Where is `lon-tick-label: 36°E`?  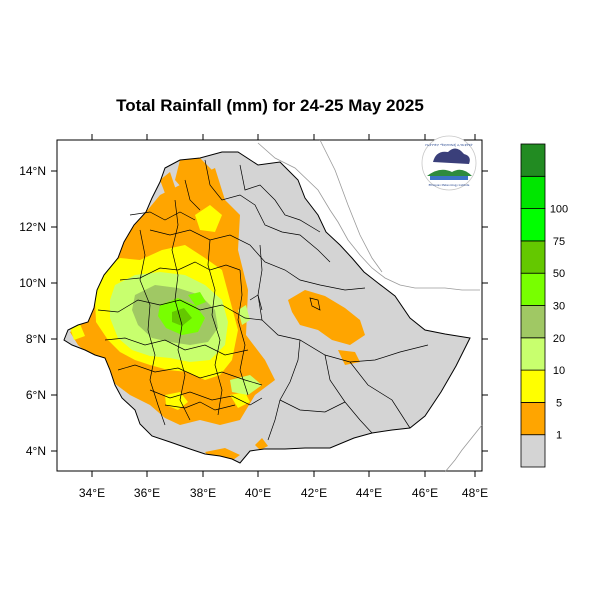 lon-tick-label: 36°E is located at coordinates (147, 493).